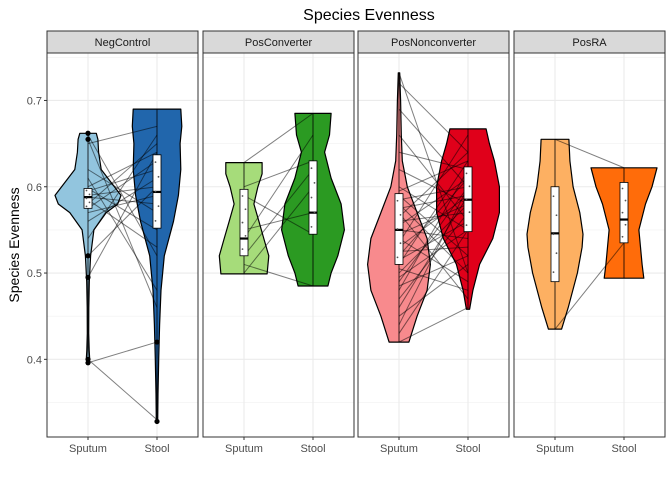 This screenshot has width=672, height=480. I want to click on strip-label: PosConverter, so click(279, 43).